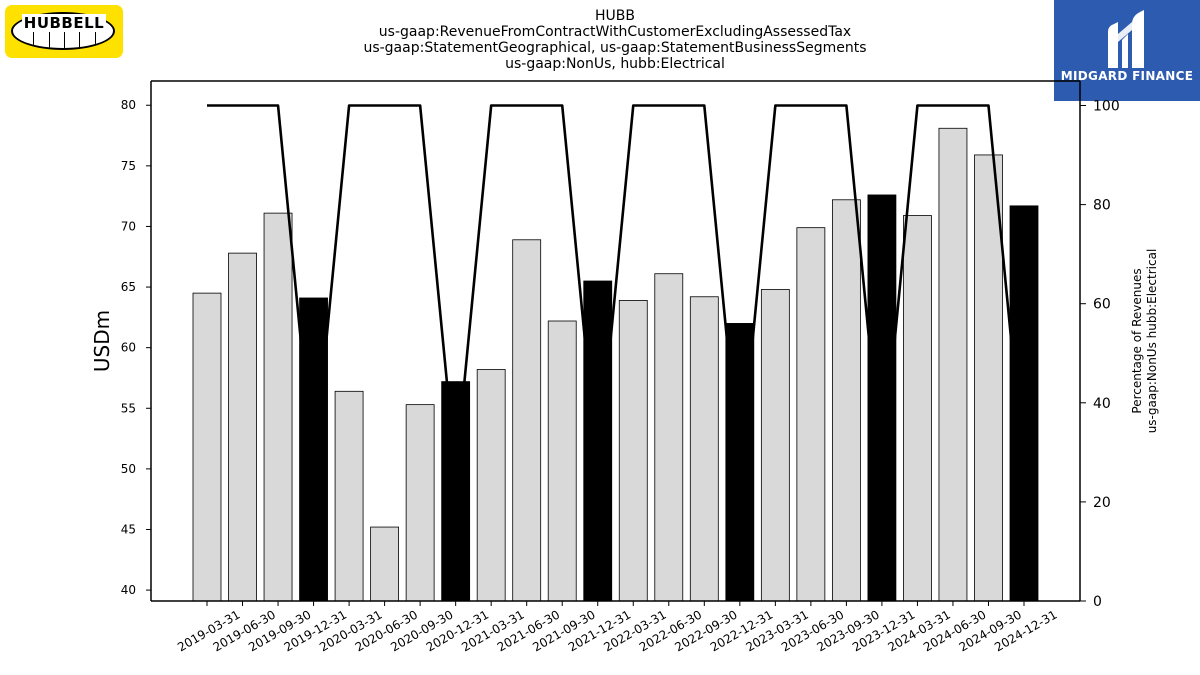 This screenshot has width=1200, height=675. Describe the element at coordinates (128, 166) in the screenshot. I see `y-tick-label: 75` at that location.